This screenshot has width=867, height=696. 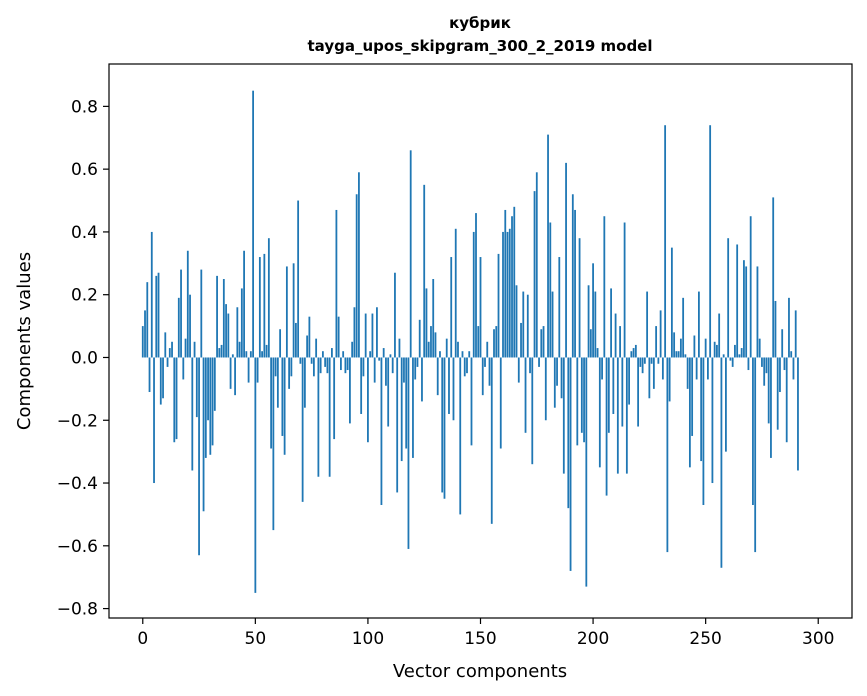 What do you see at coordinates (142, 639) in the screenshot?
I see `x-tick-label: 0` at bounding box center [142, 639].